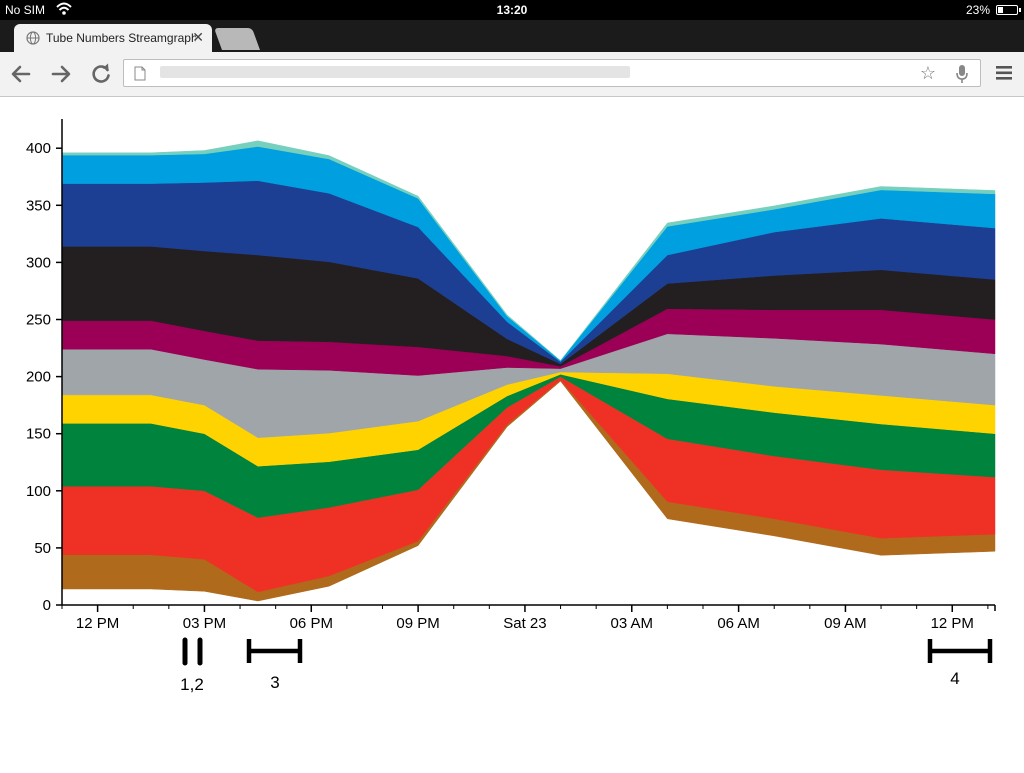  Describe the element at coordinates (962, 76) in the screenshot. I see `microphone-icon` at that location.